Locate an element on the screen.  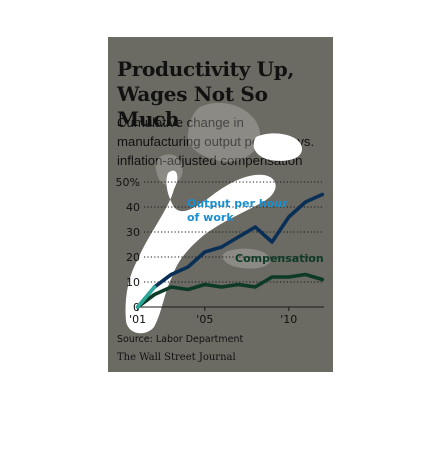
output-per-hour-label: Output per hour of work is located at coordinates (237, 210).